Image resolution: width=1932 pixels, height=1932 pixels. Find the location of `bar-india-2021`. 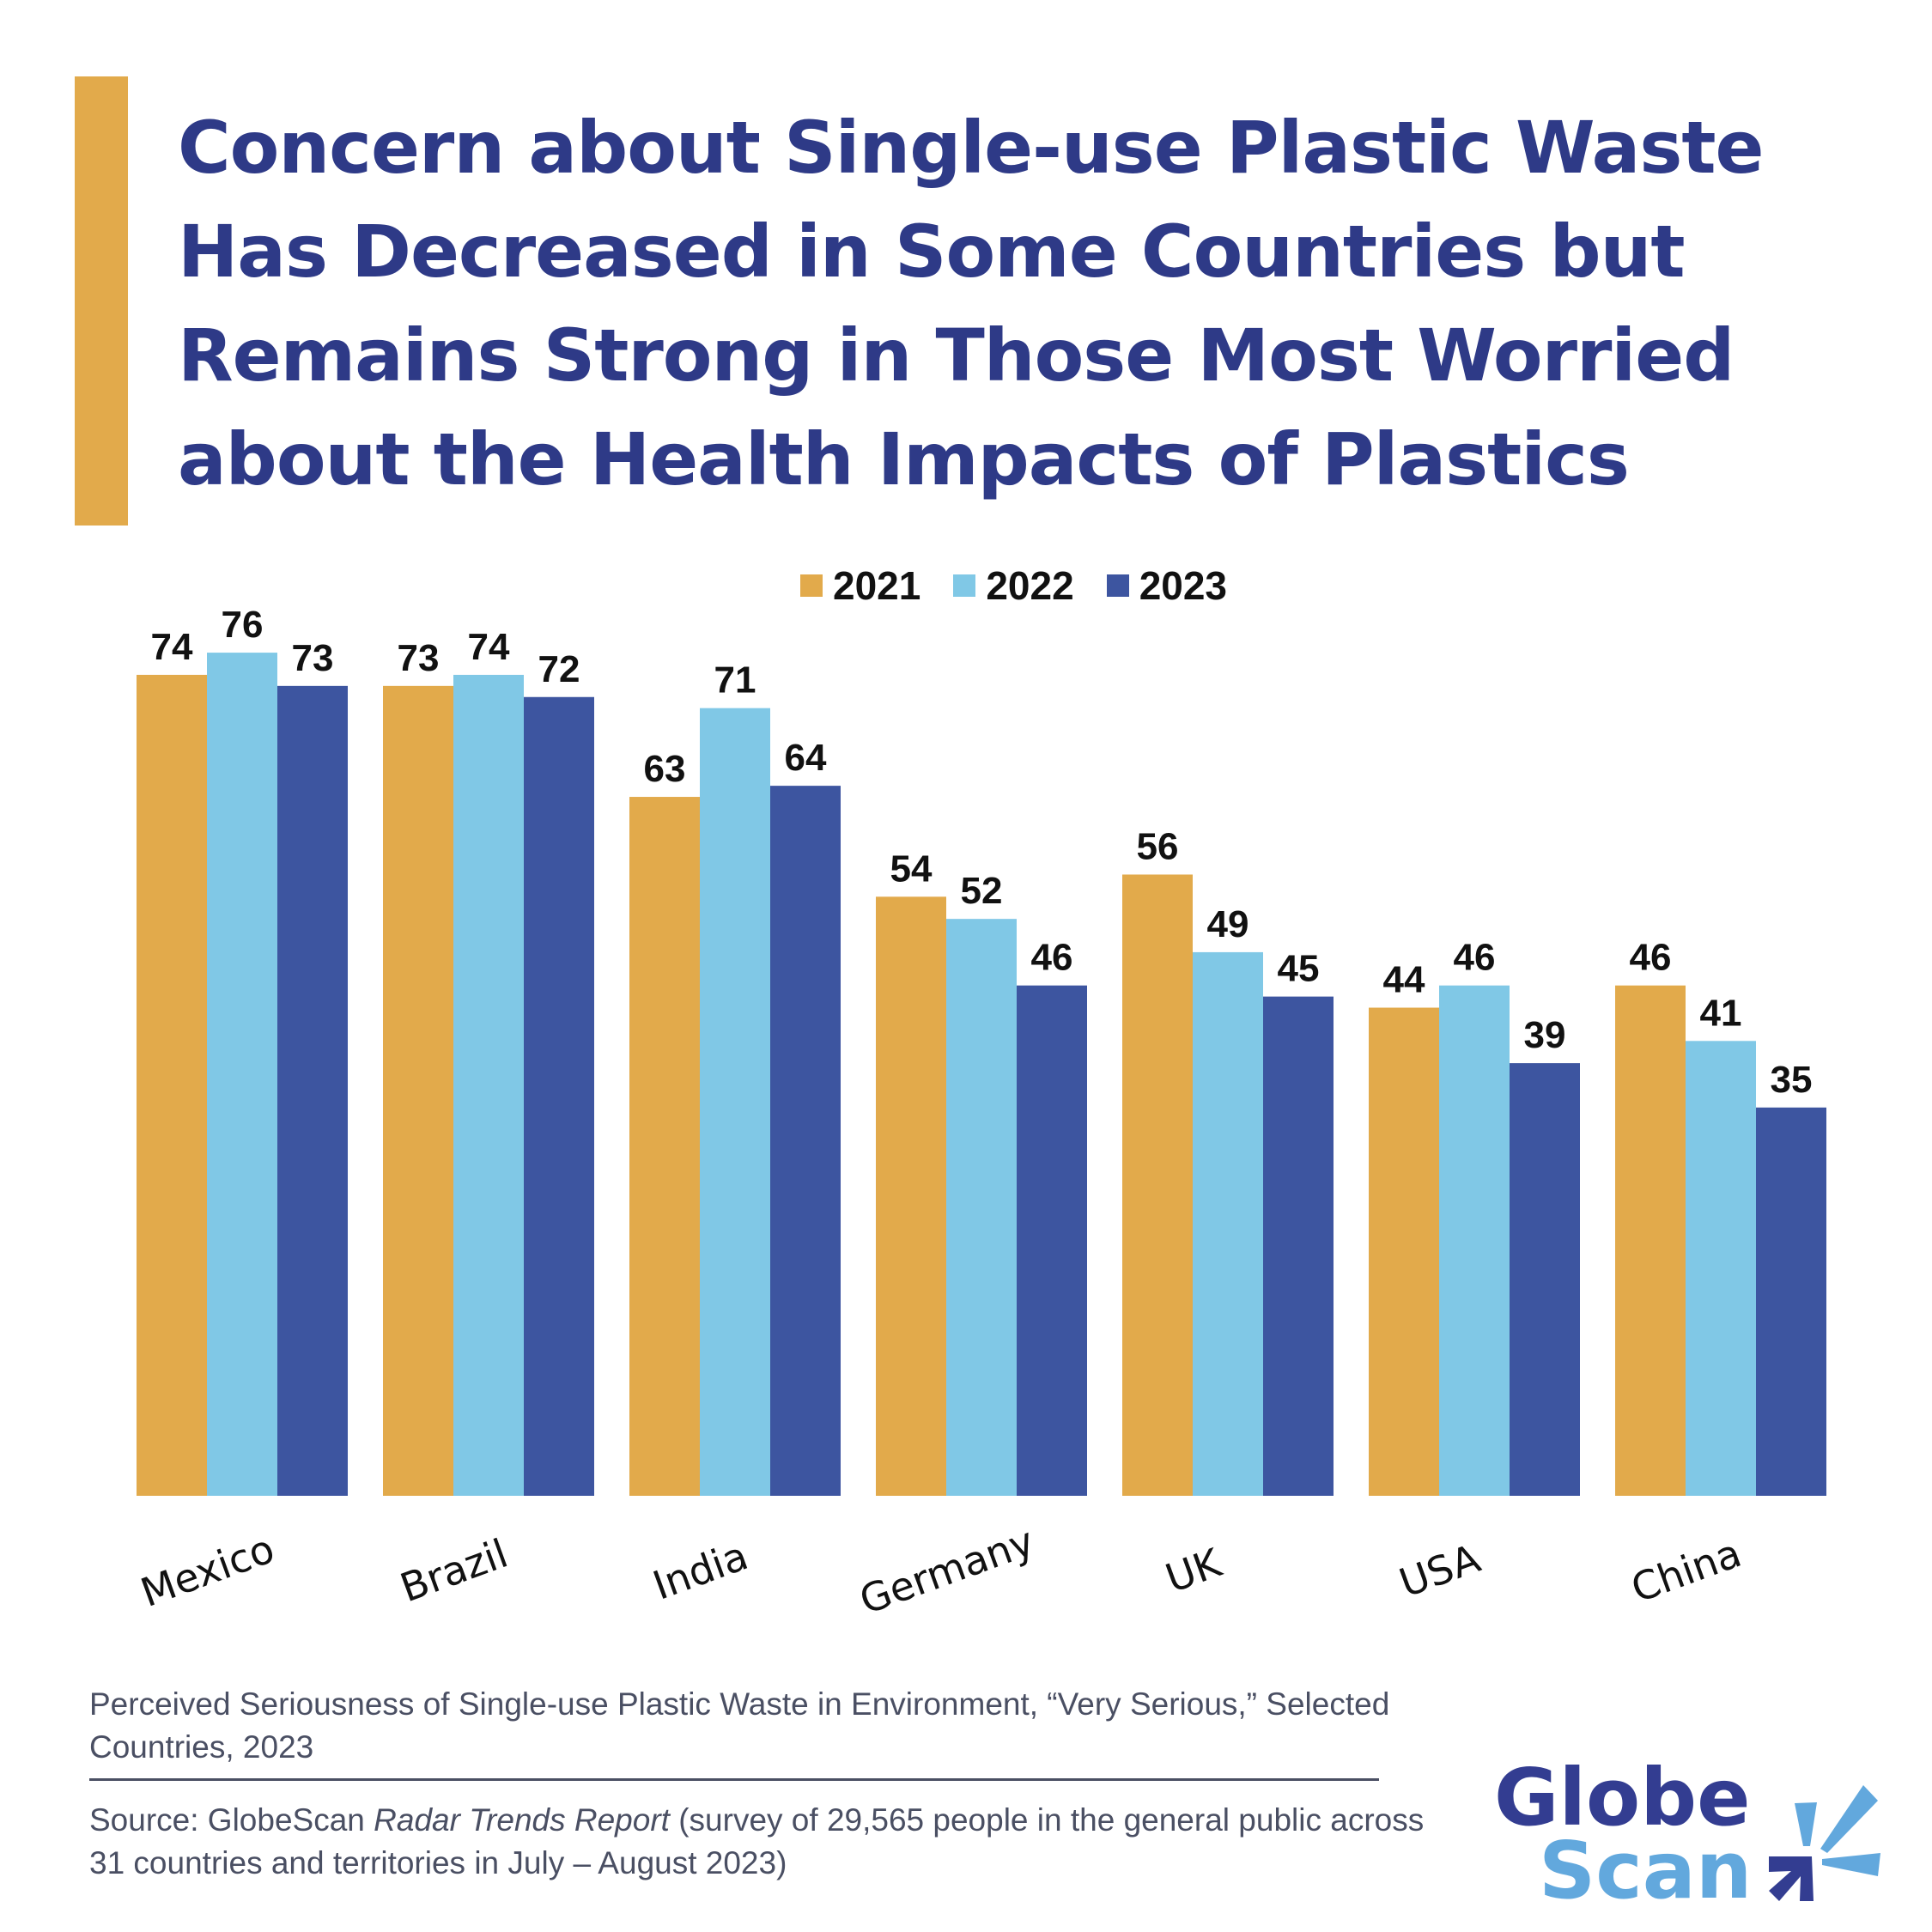

bar-india-2021 is located at coordinates (664, 1146).